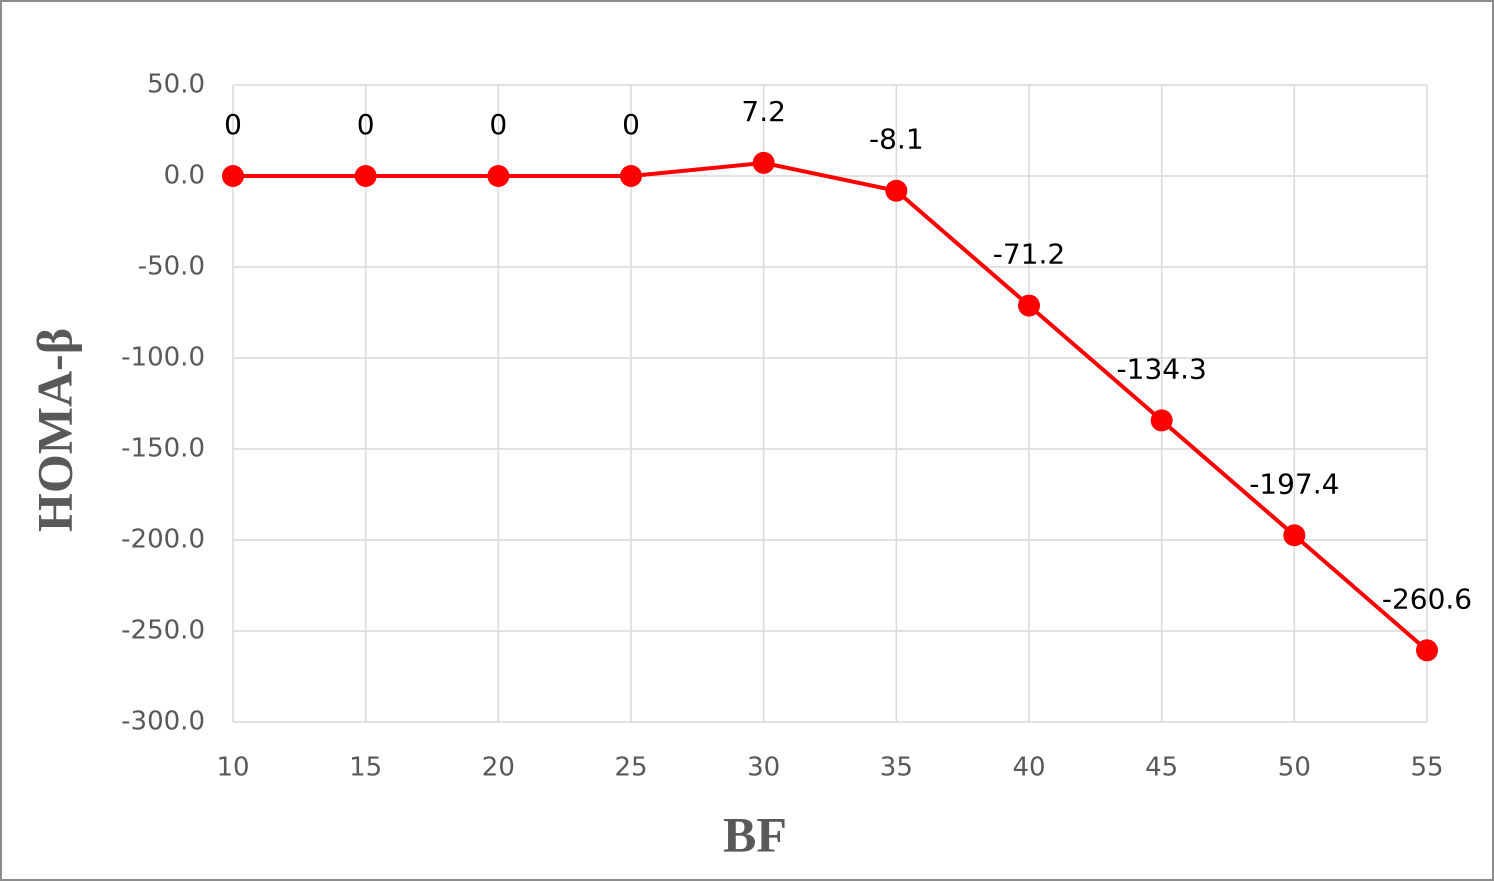 The width and height of the screenshot is (1494, 881). I want to click on y-tick-label: -300.0, so click(163, 722).